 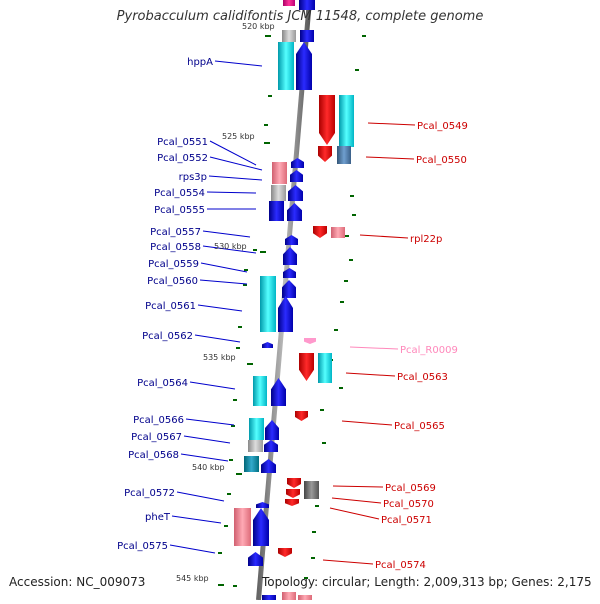 What do you see at coordinates (261, 527) in the screenshot?
I see `phet-arrow` at bounding box center [261, 527].